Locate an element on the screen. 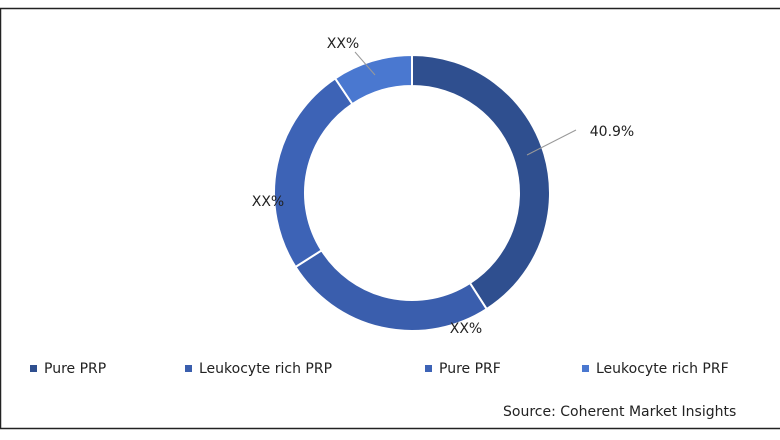  legend-label: Pure PRP is located at coordinates (75, 369).